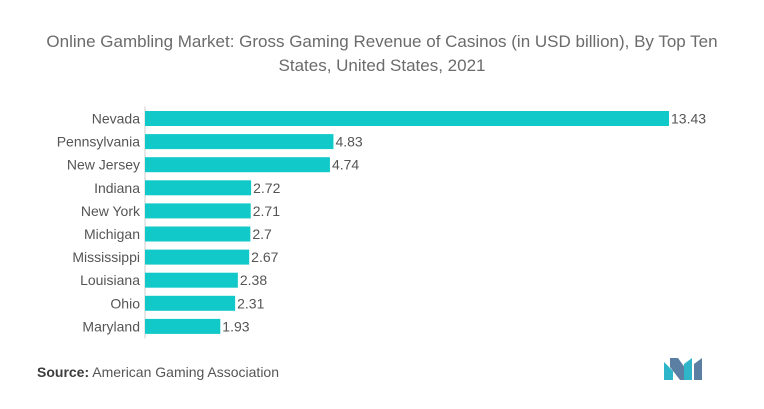 The width and height of the screenshot is (764, 409). I want to click on category-label: New York, so click(111, 211).